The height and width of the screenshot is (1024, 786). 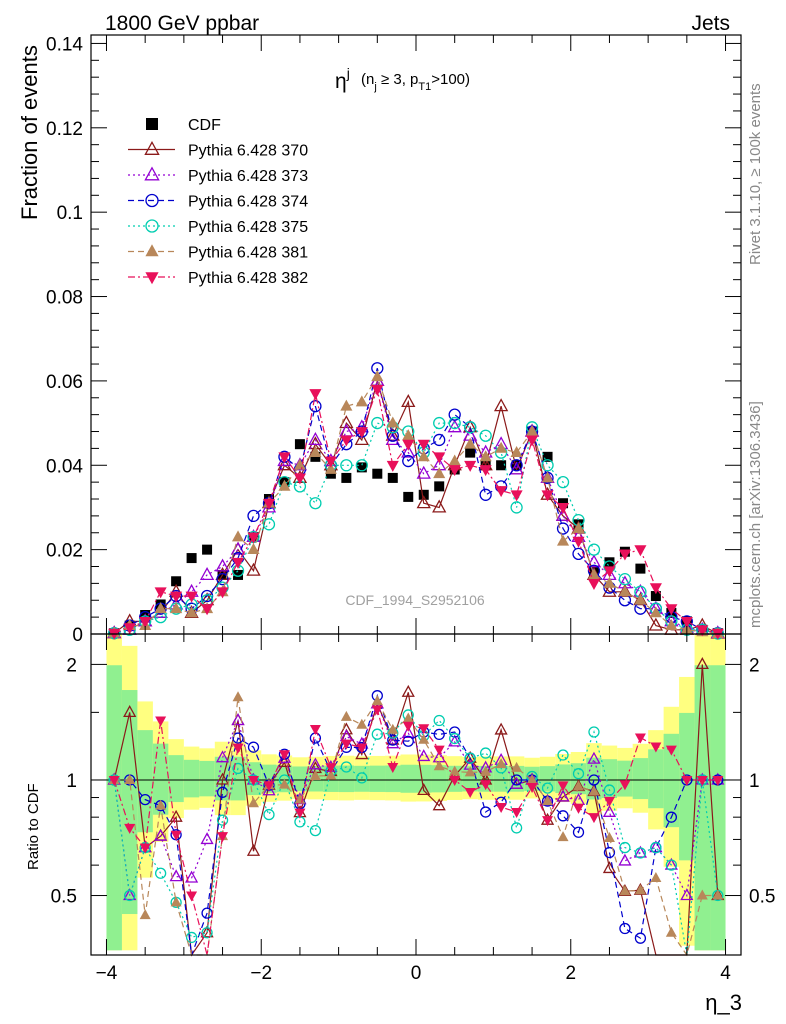 I want to click on title-cond-mid: ≥ 3, p, so click(x=398, y=79).